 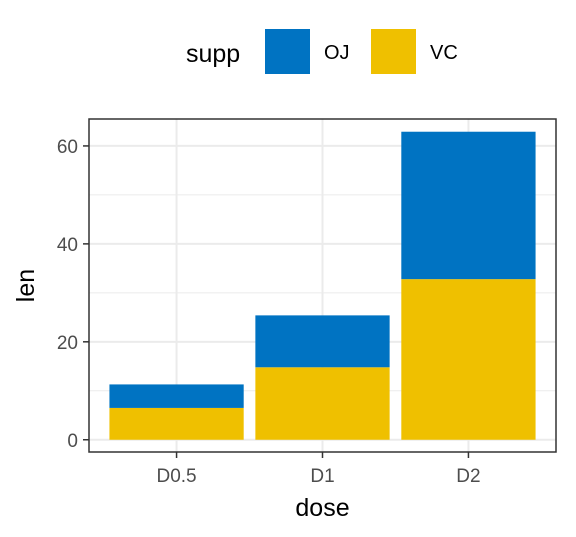 What do you see at coordinates (67, 343) in the screenshot?
I see `y-tick-label: 20` at bounding box center [67, 343].